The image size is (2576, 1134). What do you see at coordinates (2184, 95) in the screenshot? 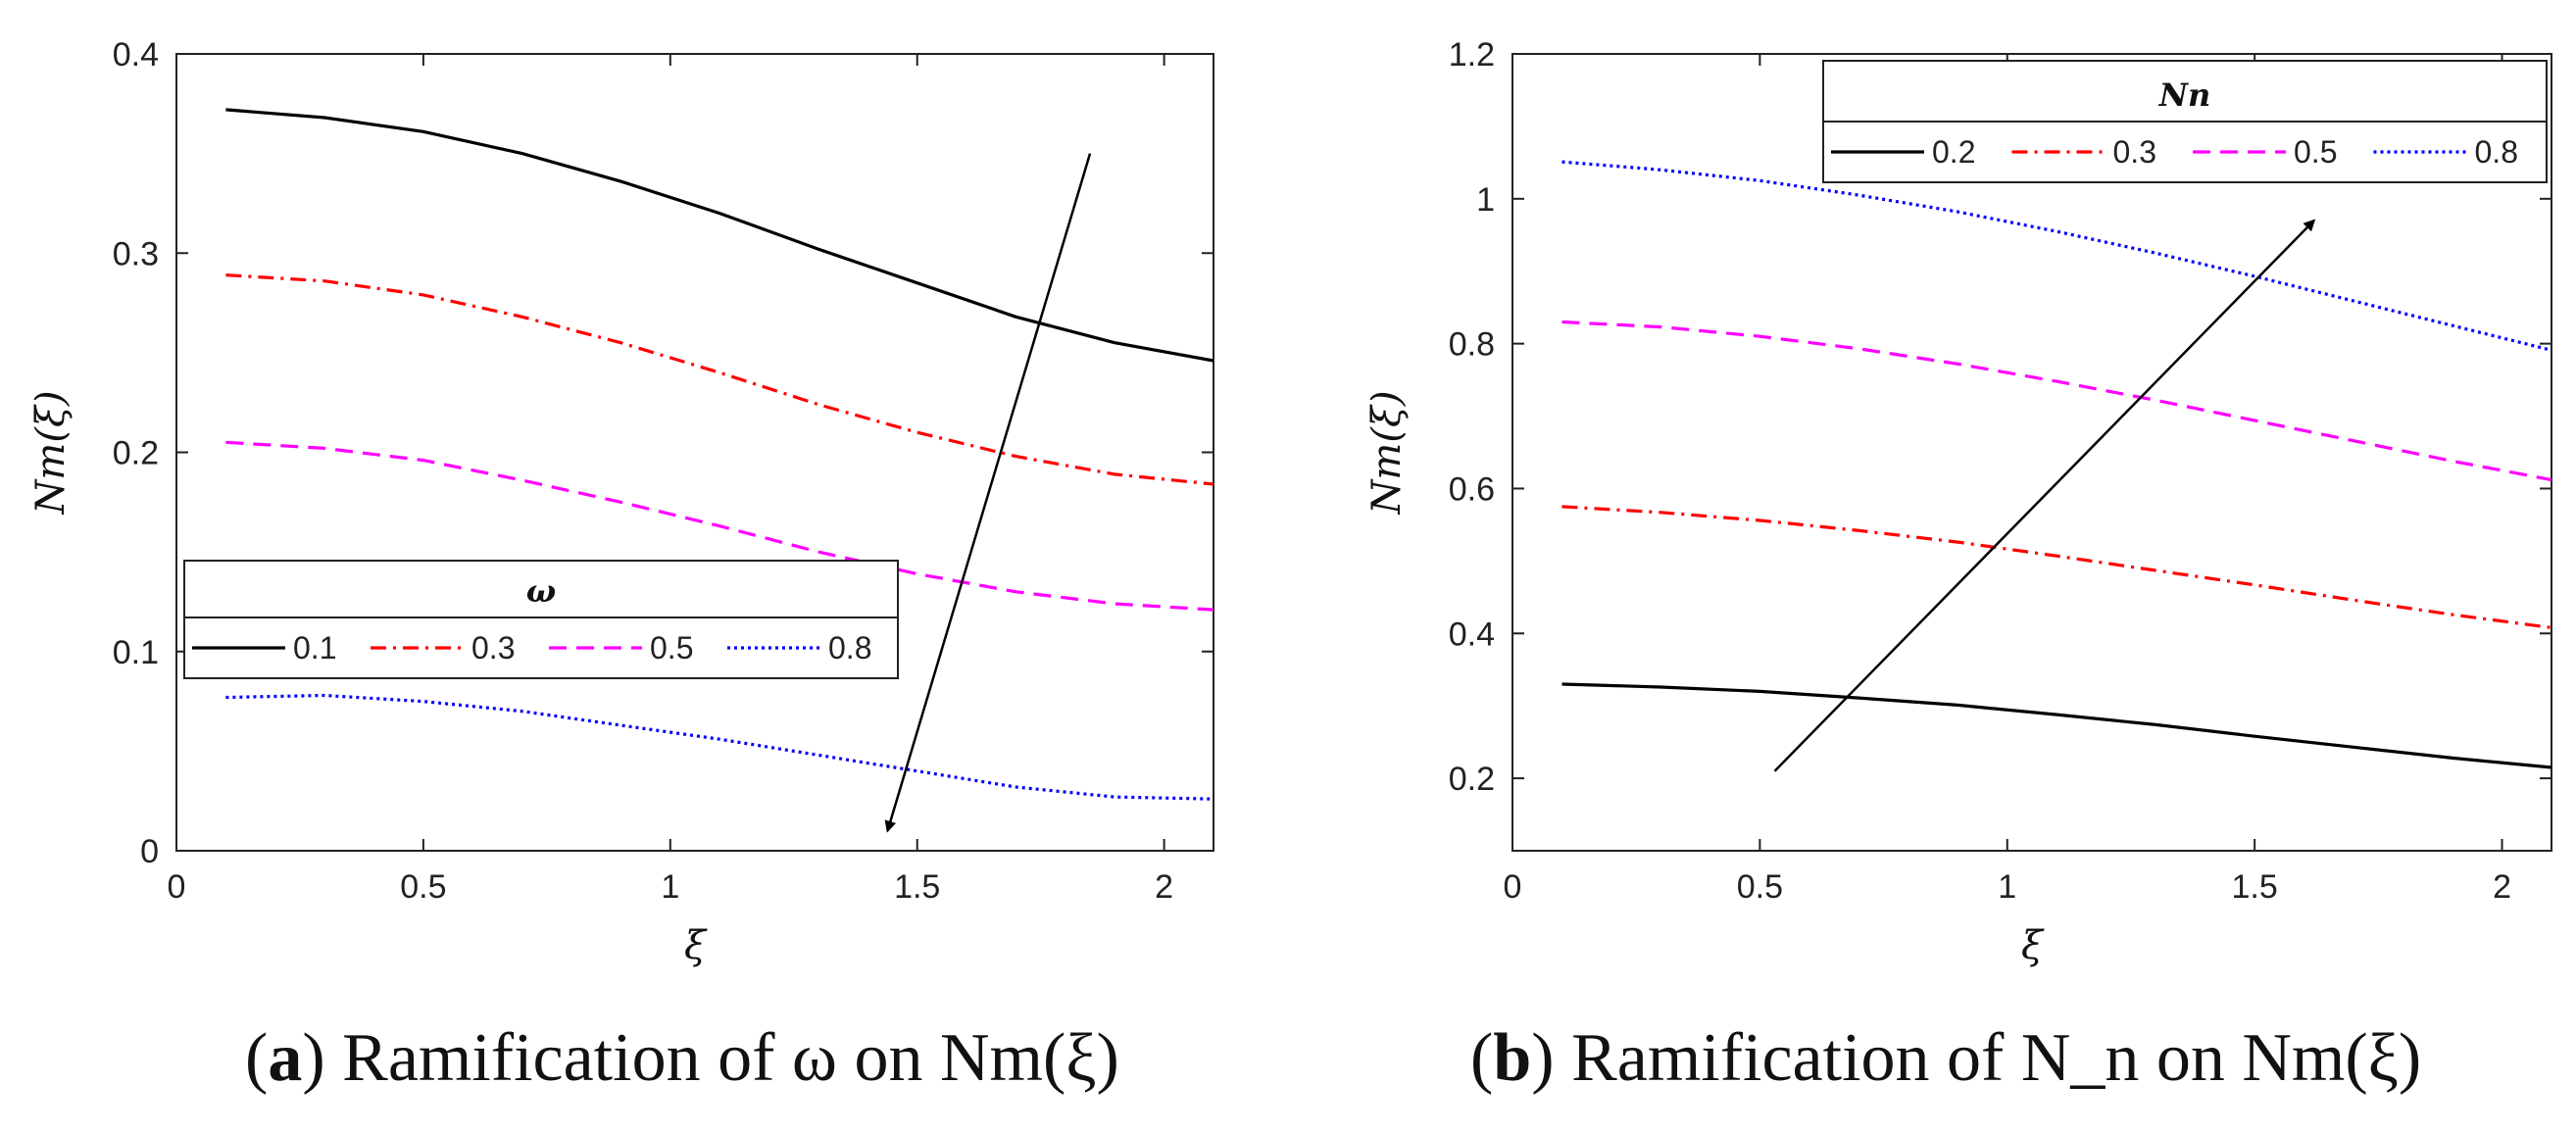
I see `legend-title: Nn` at bounding box center [2184, 95].